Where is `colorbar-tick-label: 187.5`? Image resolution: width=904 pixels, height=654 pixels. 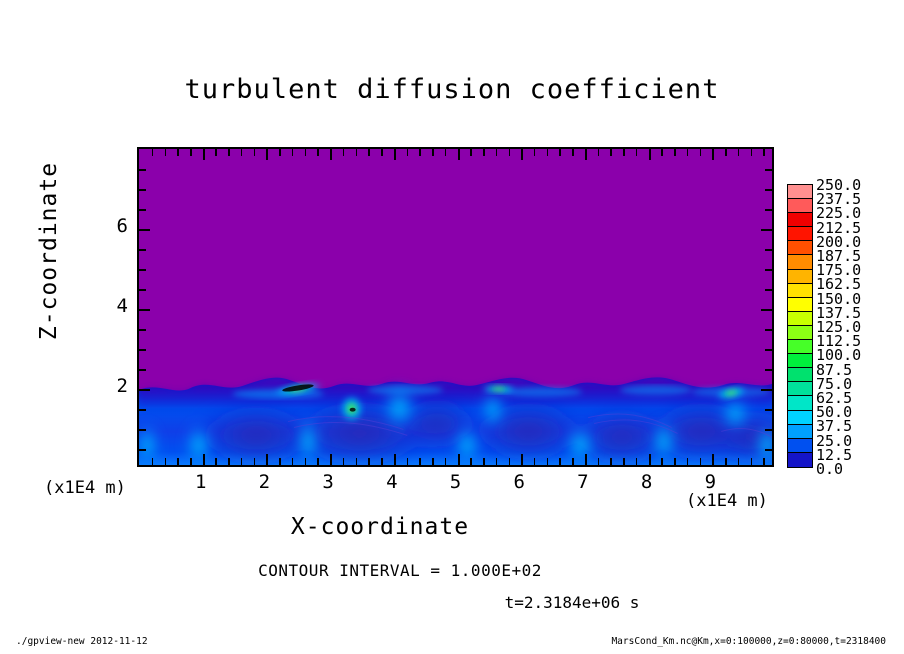
colorbar-tick-label: 187.5 is located at coordinates (839, 256).